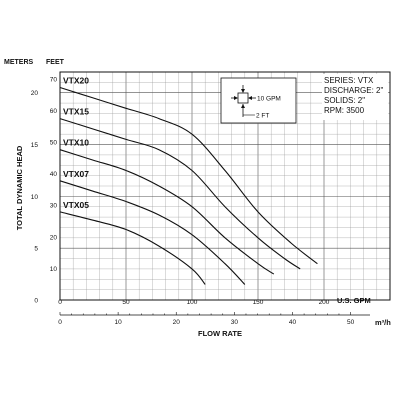 This screenshot has width=400, height=400. I want to click on scale-flow-label: 10 GPM, so click(269, 99).